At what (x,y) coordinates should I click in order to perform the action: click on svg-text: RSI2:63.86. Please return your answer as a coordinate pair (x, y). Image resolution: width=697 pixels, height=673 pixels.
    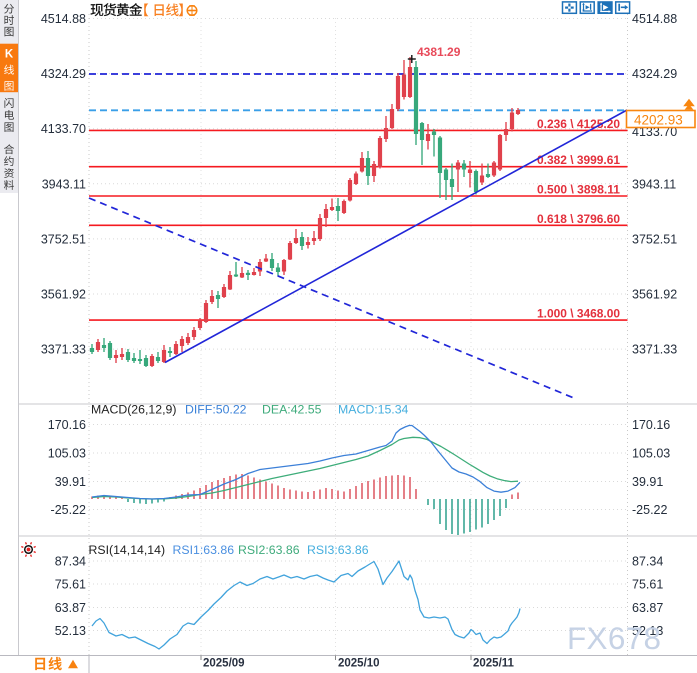
    Looking at the image, I should click on (269, 550).